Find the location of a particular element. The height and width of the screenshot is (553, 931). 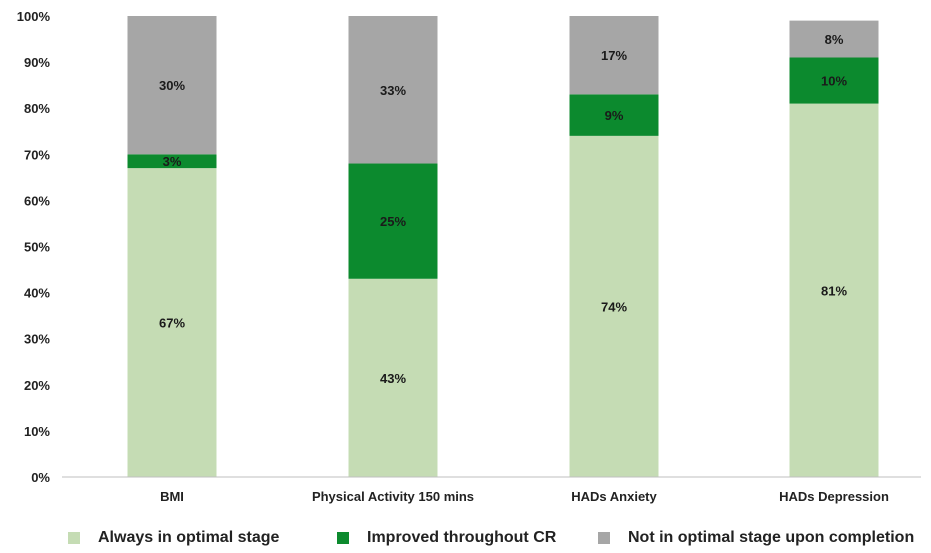

data-label: 74% is located at coordinates (614, 306).